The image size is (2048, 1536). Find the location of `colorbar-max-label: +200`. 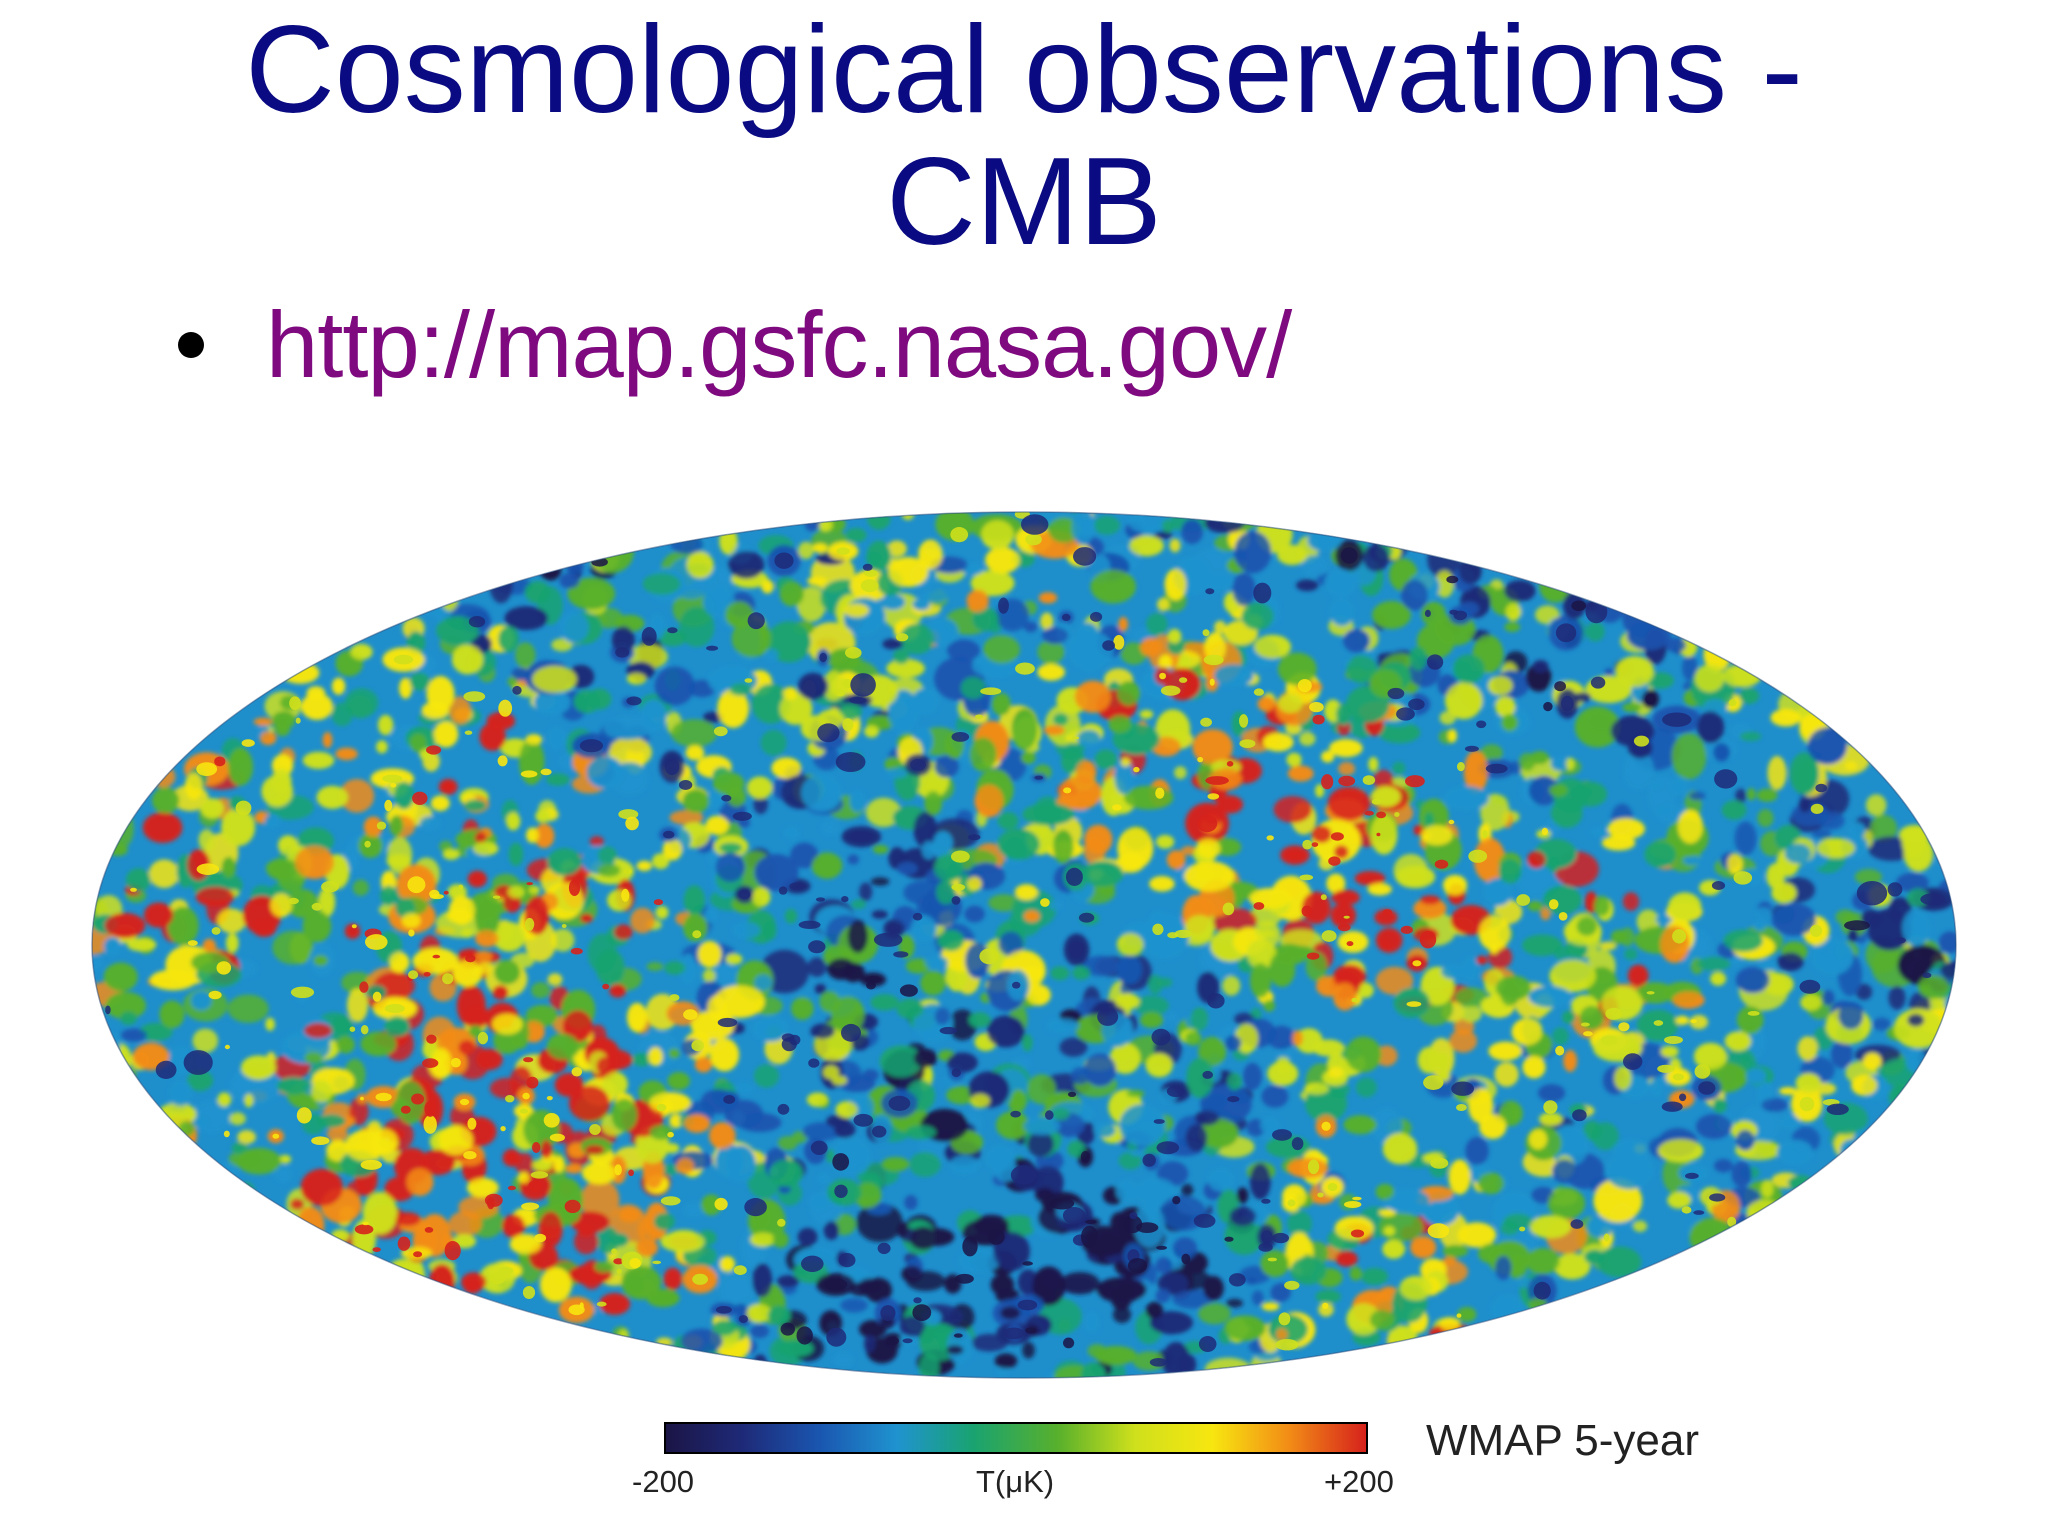

colorbar-max-label: +200 is located at coordinates (1359, 1481).